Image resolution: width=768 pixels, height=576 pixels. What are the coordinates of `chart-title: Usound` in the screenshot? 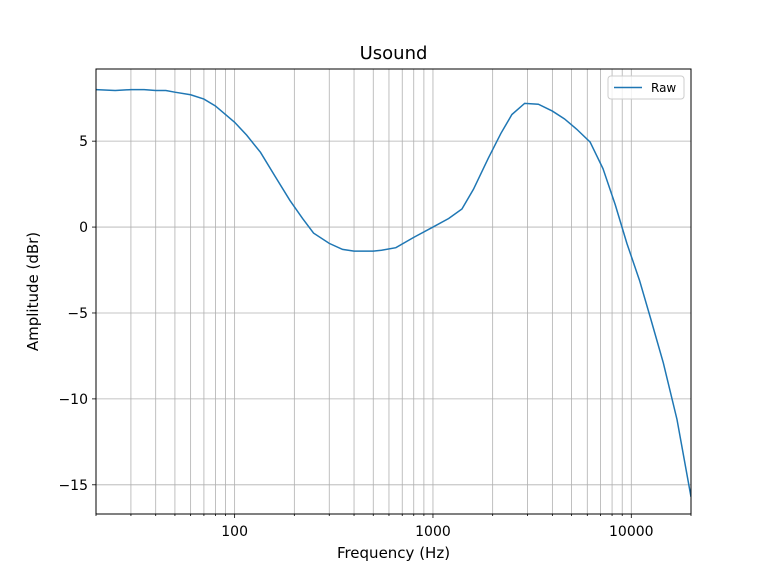 It's located at (394, 53).